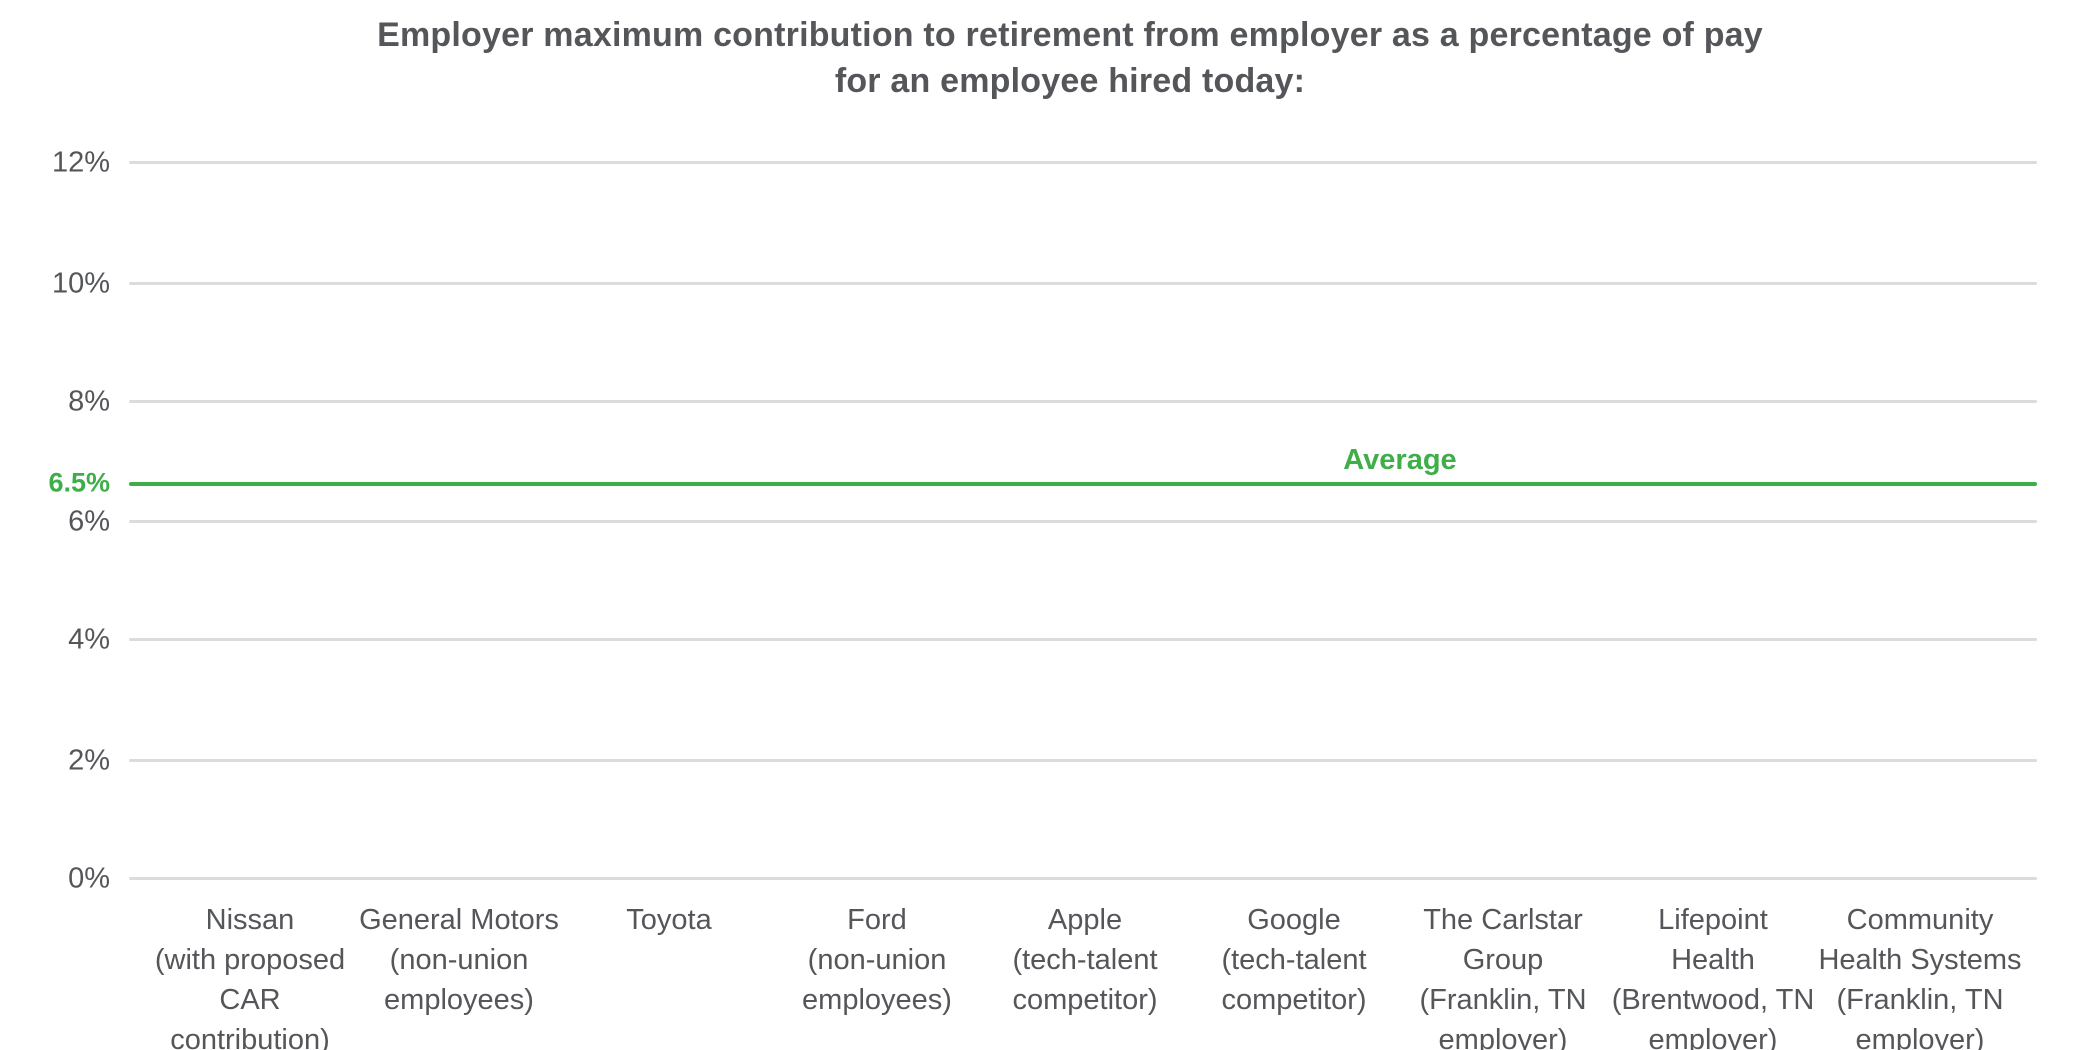  Describe the element at coordinates (459, 960) in the screenshot. I see `x-axis-label-gm: General Motors (non-union employees)` at that location.